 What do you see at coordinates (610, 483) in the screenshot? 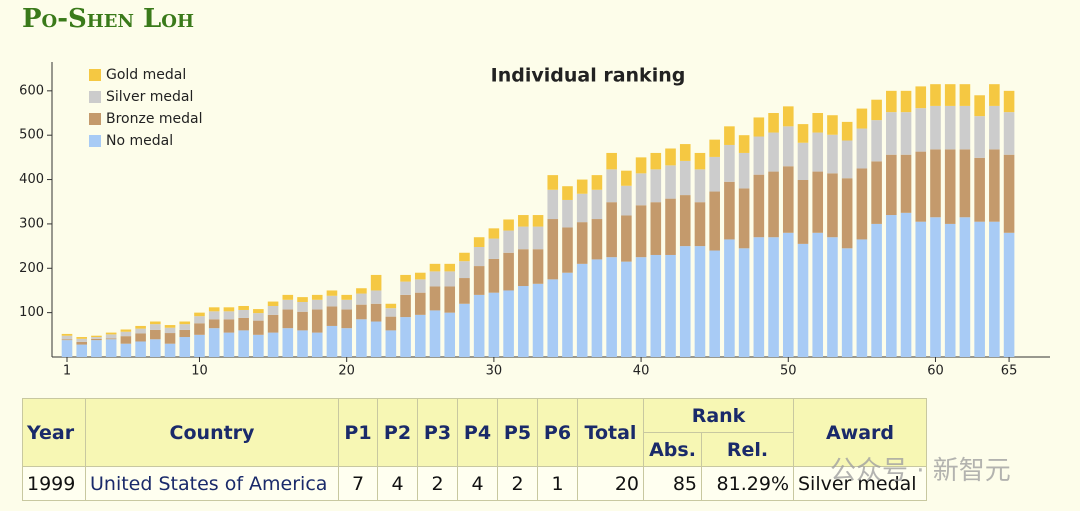
I see `cell: 20` at bounding box center [610, 483].